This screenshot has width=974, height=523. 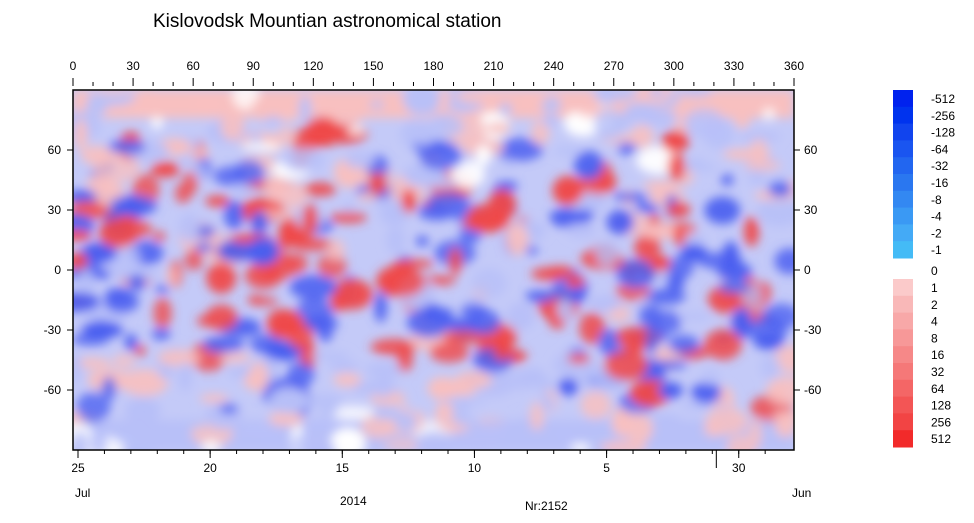 What do you see at coordinates (494, 66) in the screenshot?
I see `top-axis-tick-label: 210` at bounding box center [494, 66].